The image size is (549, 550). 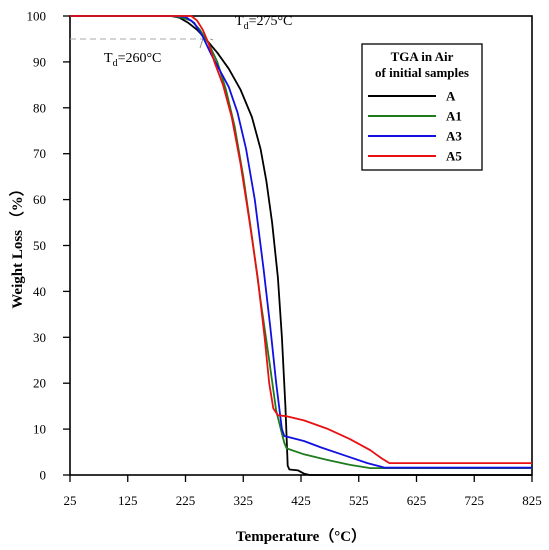 I want to click on x-tick-label: 825, so click(x=532, y=500).